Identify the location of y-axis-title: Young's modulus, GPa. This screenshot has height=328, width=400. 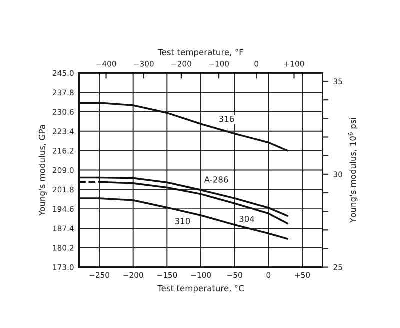
(42, 170).